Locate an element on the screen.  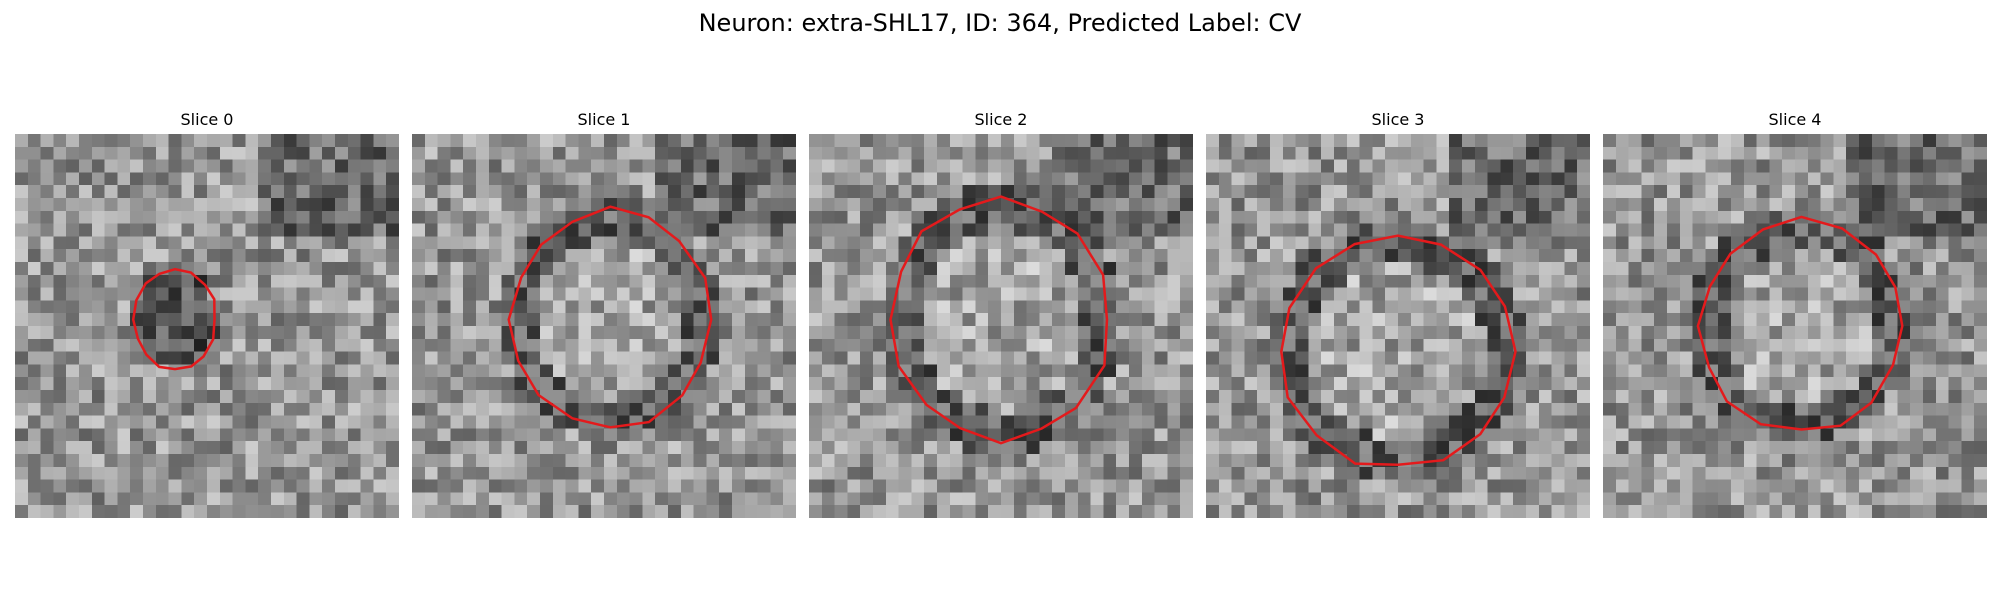
slice-title: Slice 4 is located at coordinates (1795, 119).